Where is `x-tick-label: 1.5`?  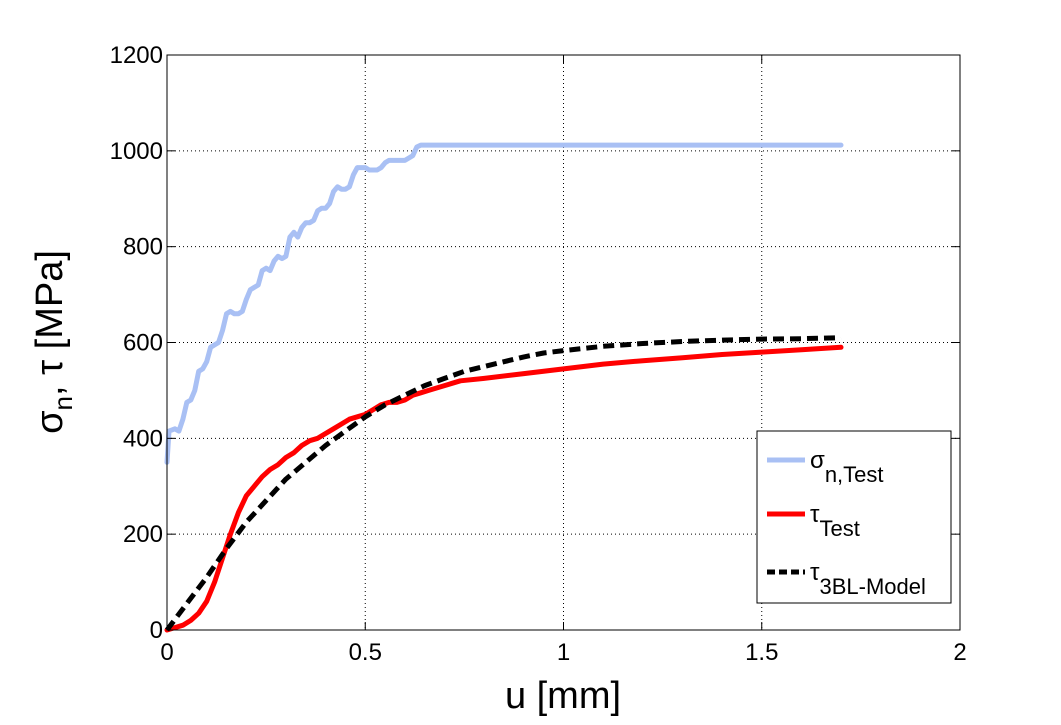 x-tick-label: 1.5 is located at coordinates (761, 652).